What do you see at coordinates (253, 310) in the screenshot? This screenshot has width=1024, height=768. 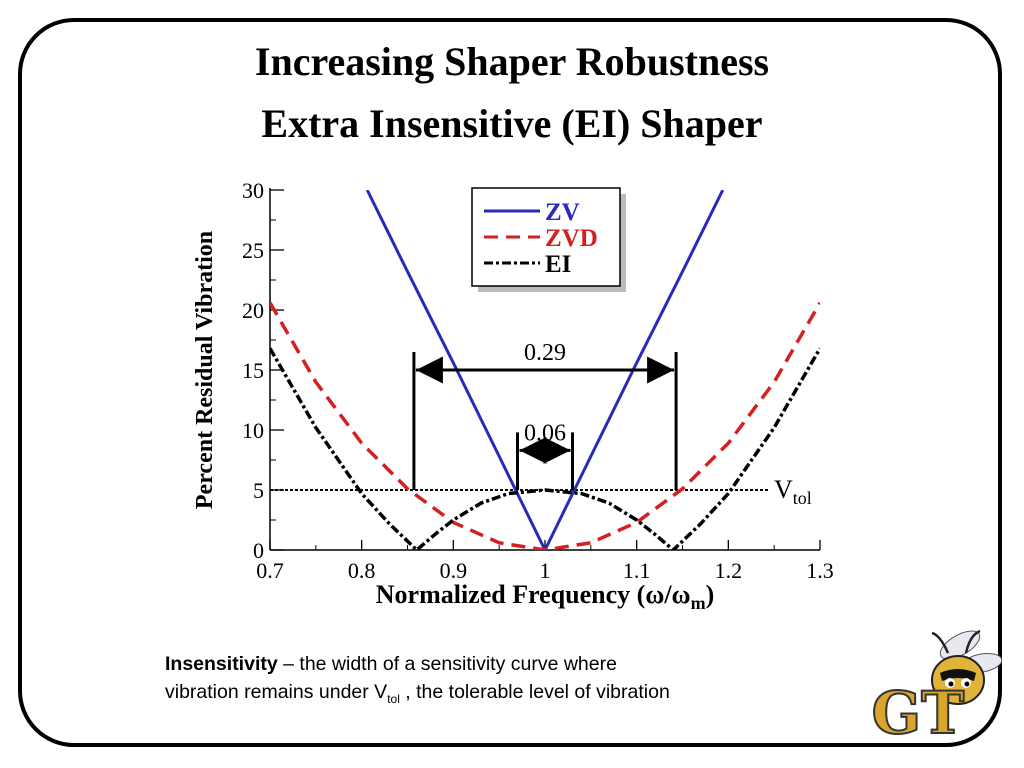 I see `y-tick-label: 20` at bounding box center [253, 310].